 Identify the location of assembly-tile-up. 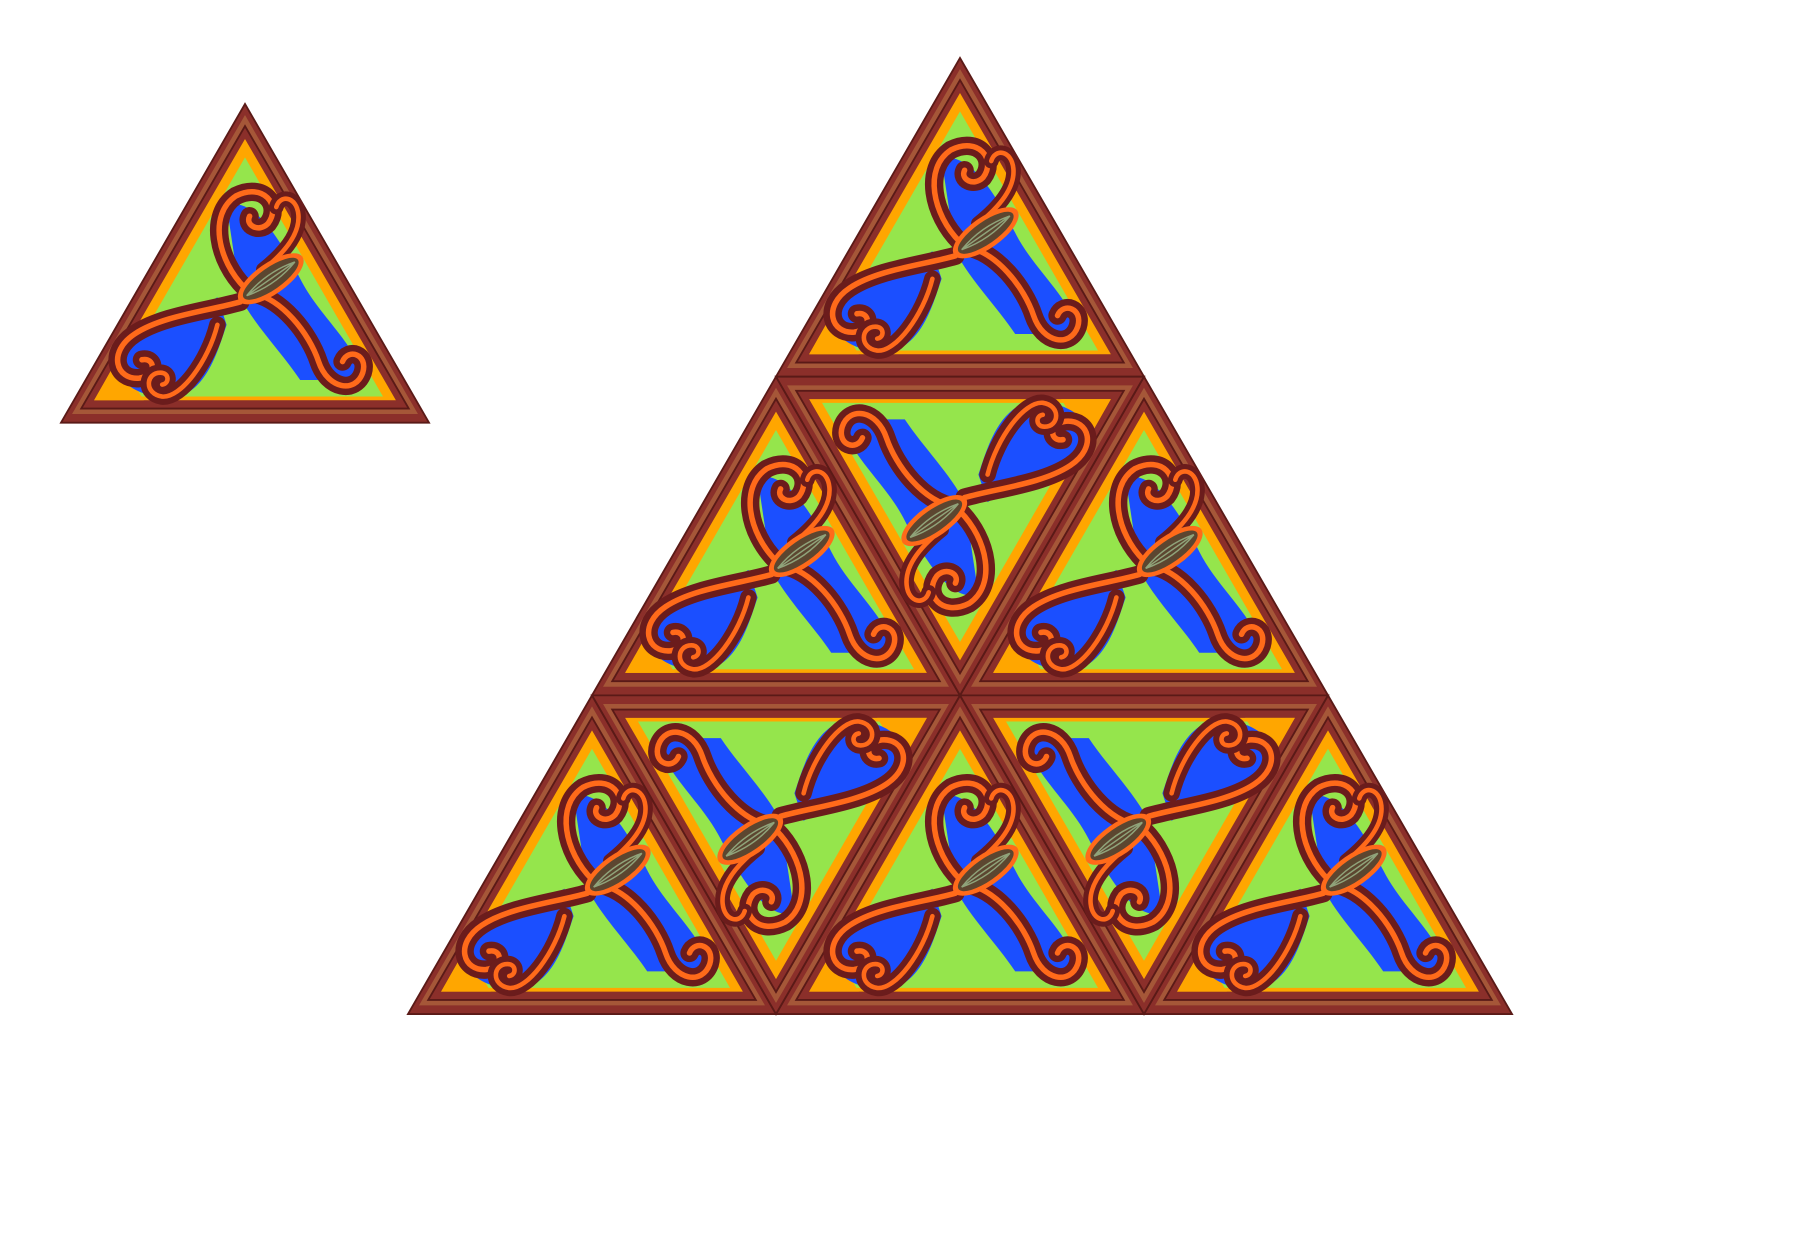
(960, 217).